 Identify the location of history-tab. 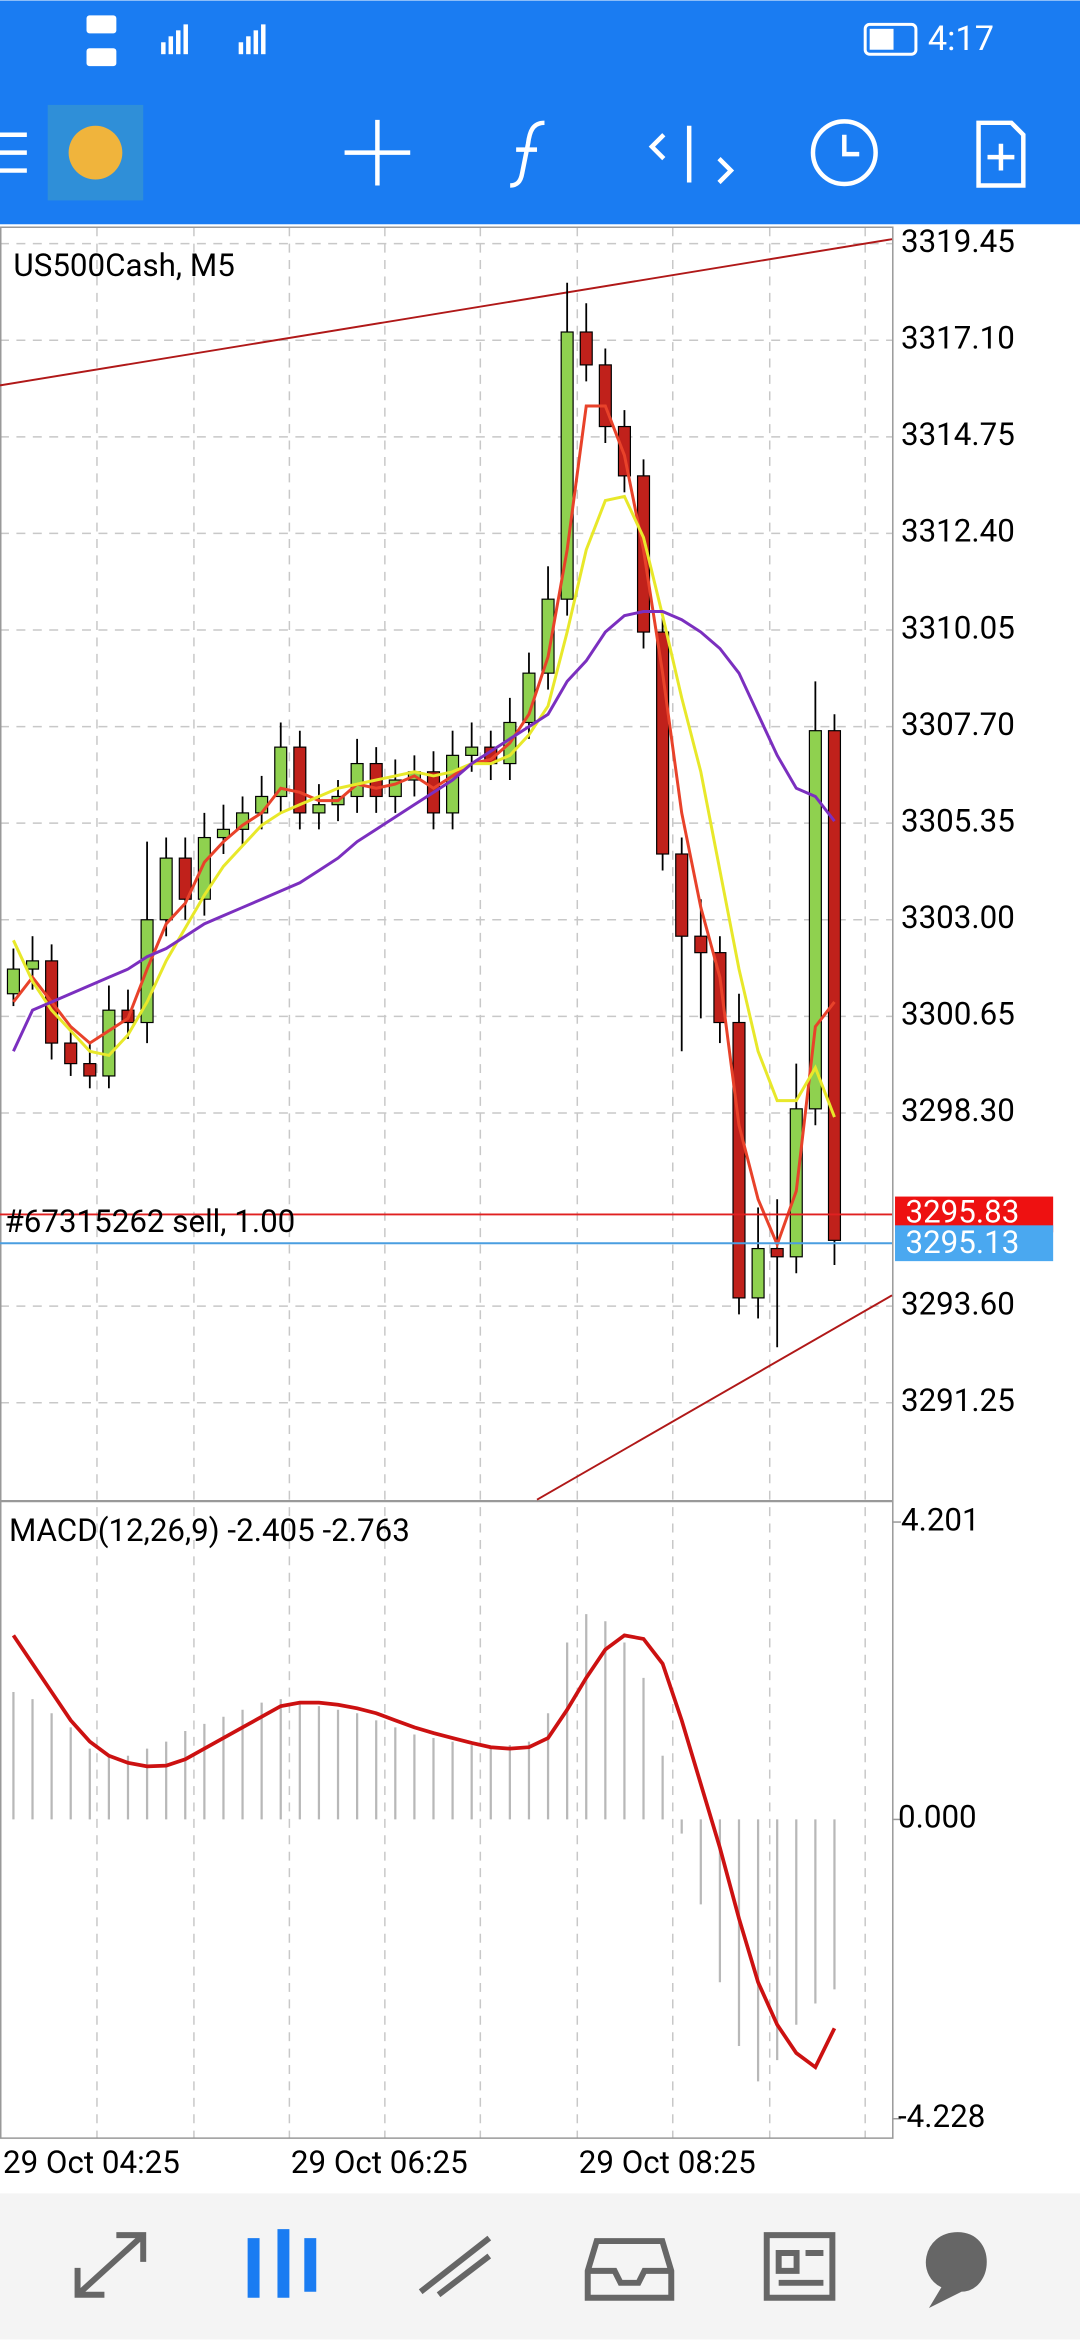
(629, 2269).